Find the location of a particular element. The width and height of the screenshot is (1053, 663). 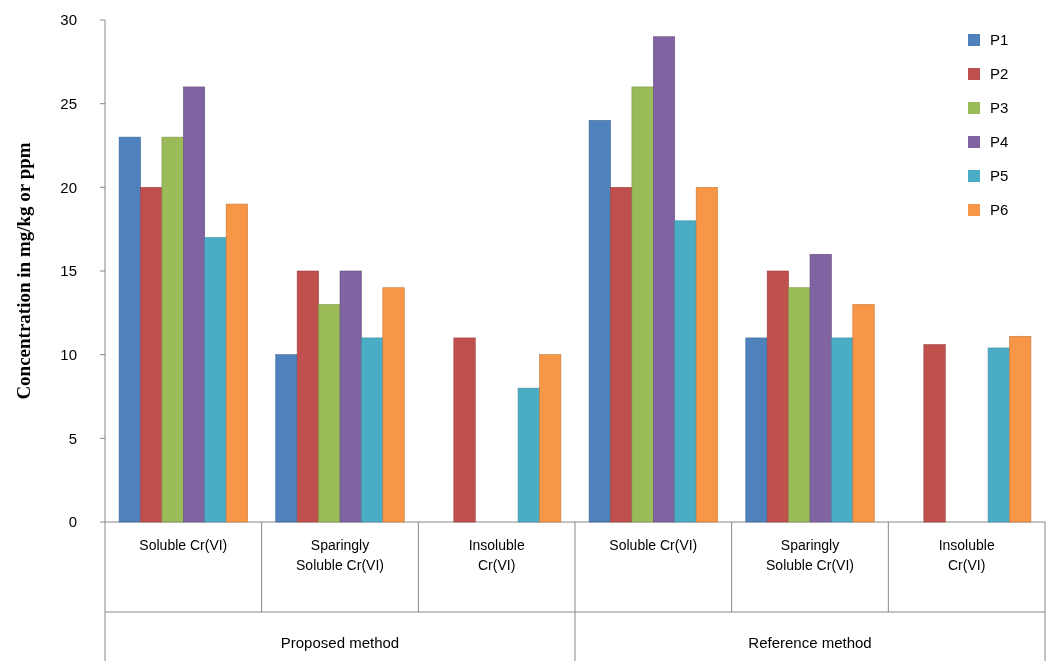

text: Reference method is located at coordinates (810, 642).